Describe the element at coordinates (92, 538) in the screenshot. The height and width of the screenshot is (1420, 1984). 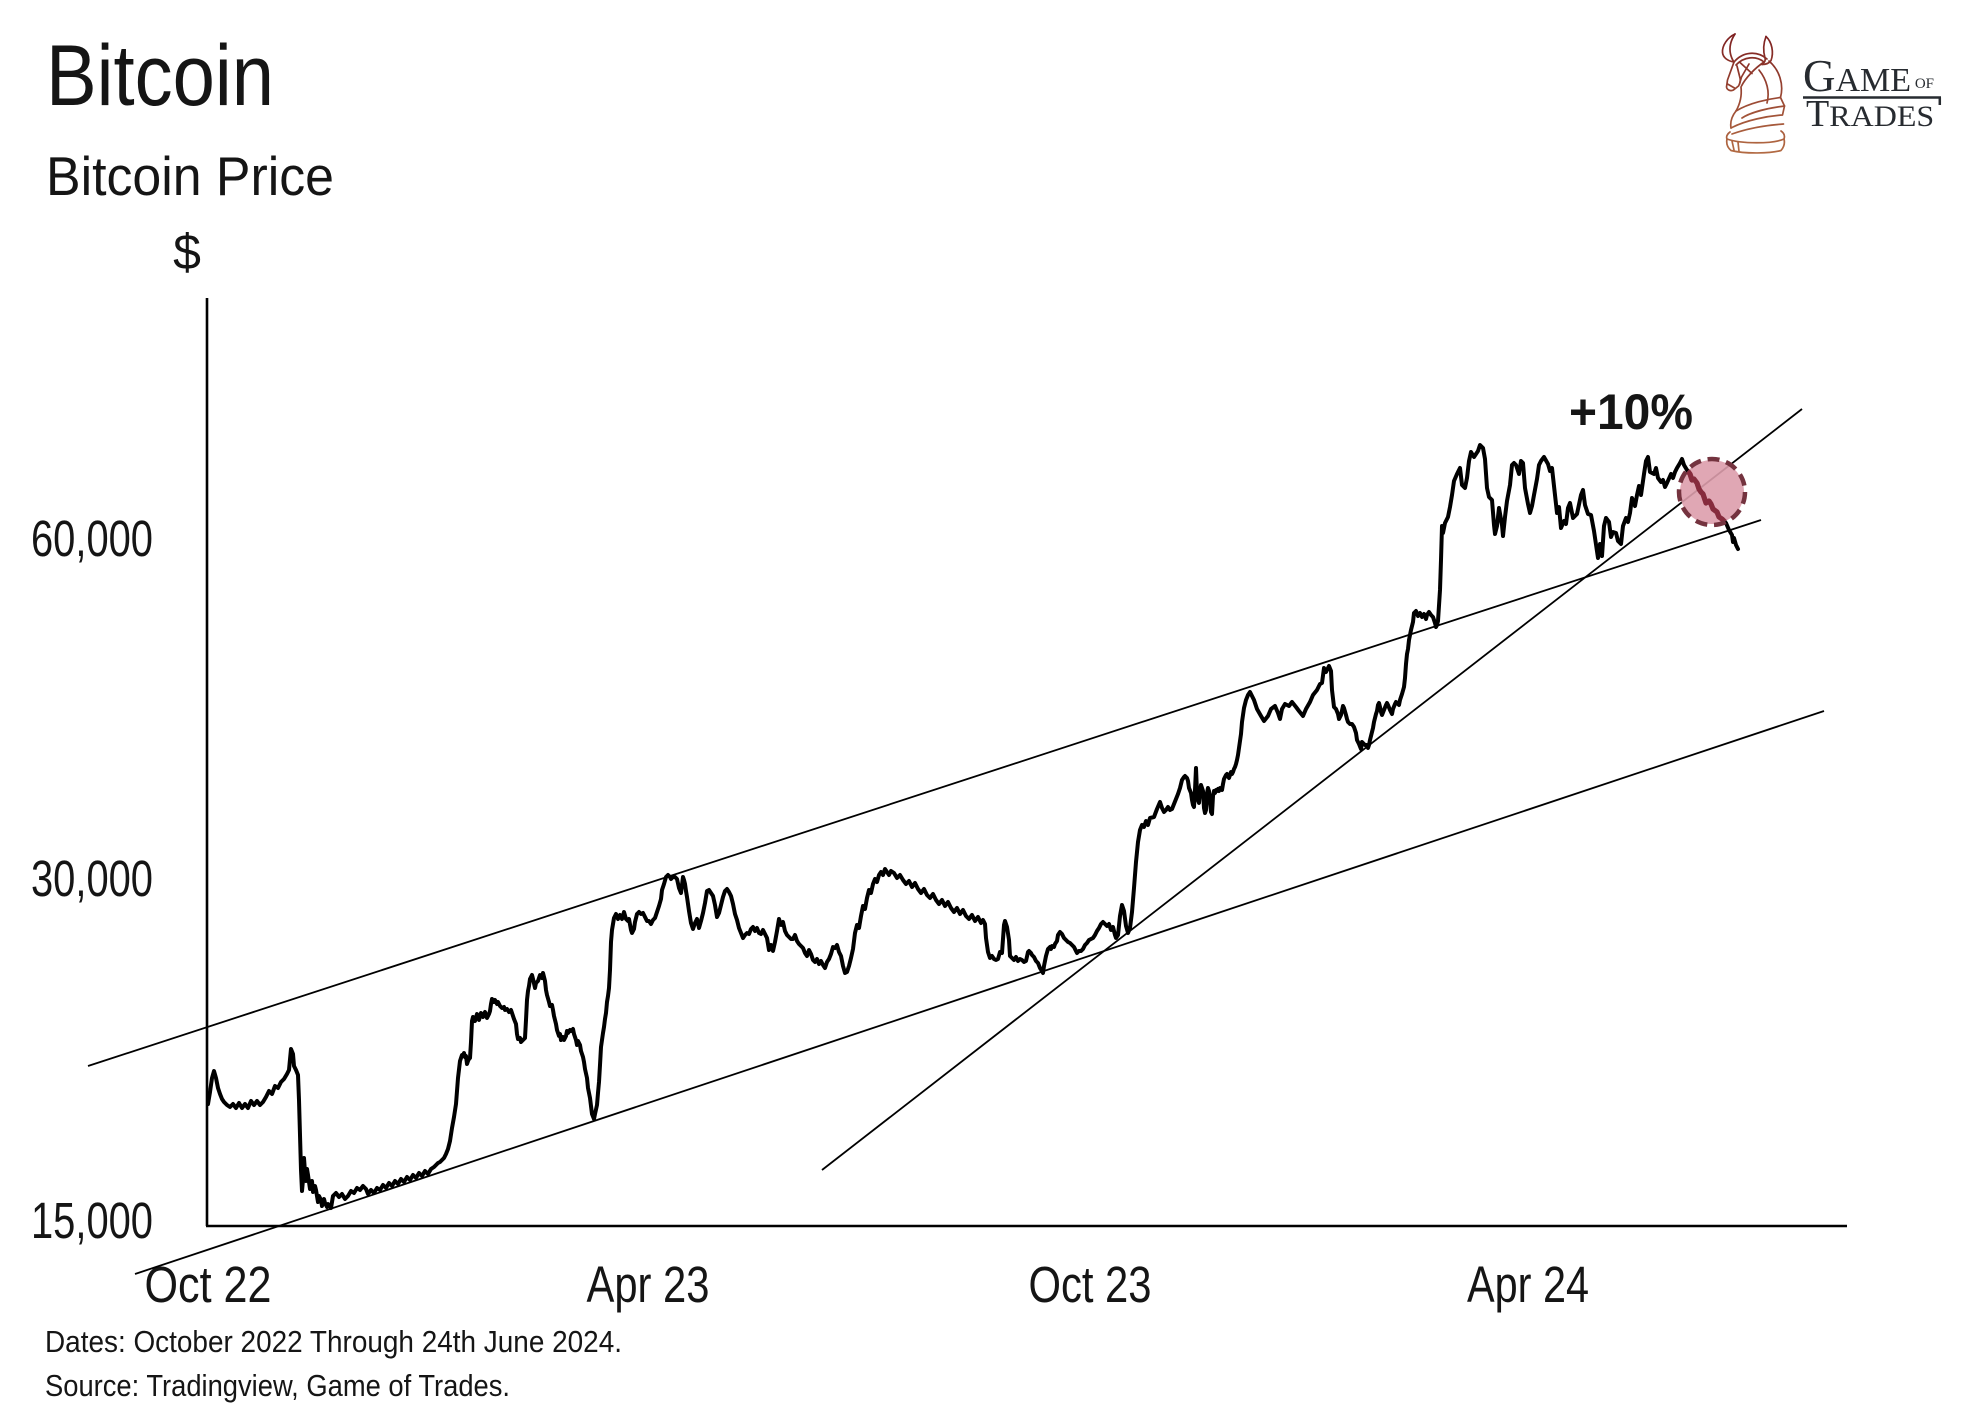
I see `svg-text: 60,000` at that location.